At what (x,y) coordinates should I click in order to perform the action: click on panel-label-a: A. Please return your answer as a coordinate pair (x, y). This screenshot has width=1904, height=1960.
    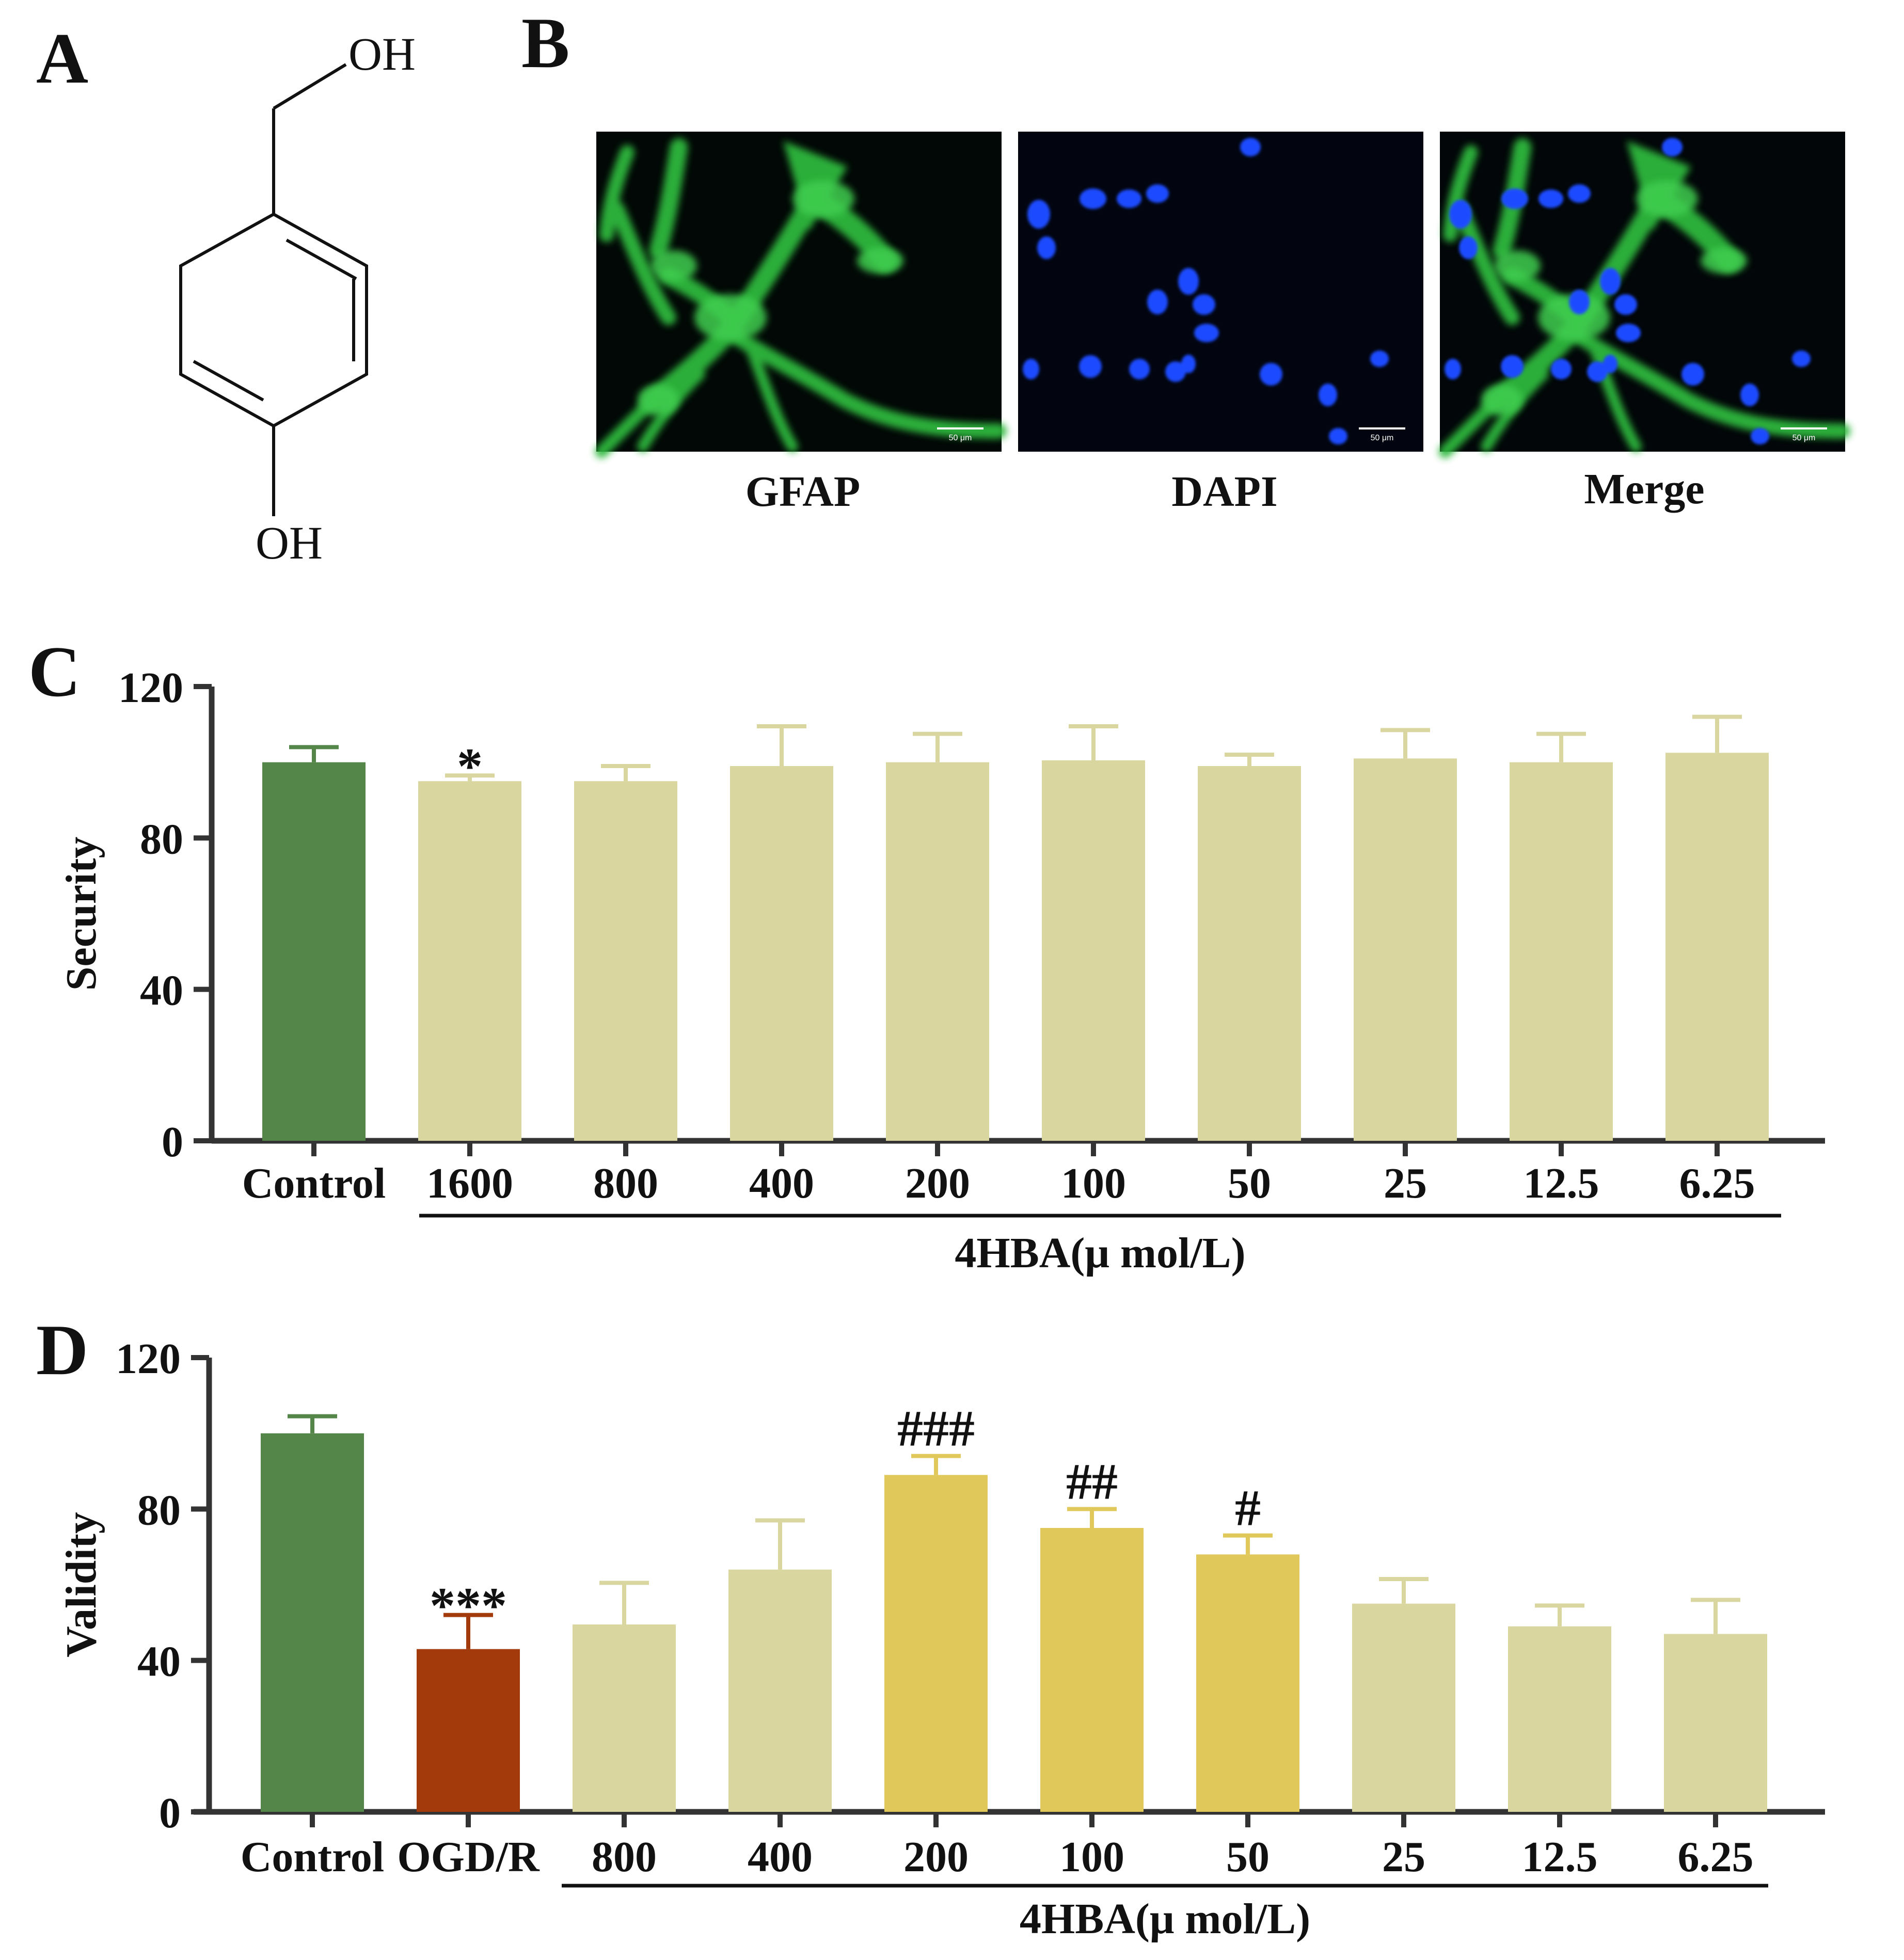
    Looking at the image, I should click on (62, 59).